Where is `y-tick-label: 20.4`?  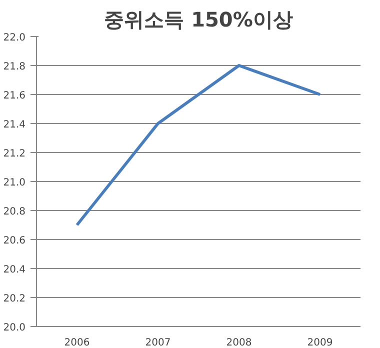
y-tick-label: 20.4 is located at coordinates (14, 270).